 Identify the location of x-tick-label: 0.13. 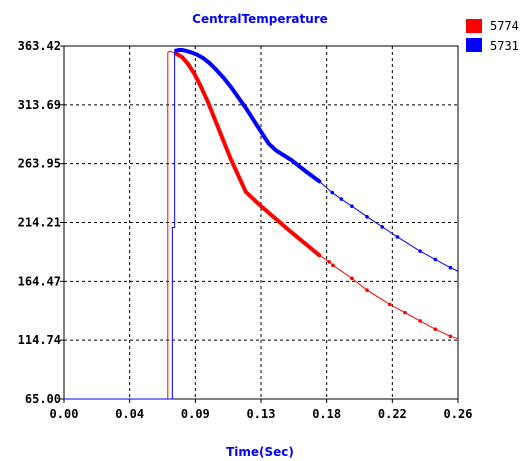
(261, 414).